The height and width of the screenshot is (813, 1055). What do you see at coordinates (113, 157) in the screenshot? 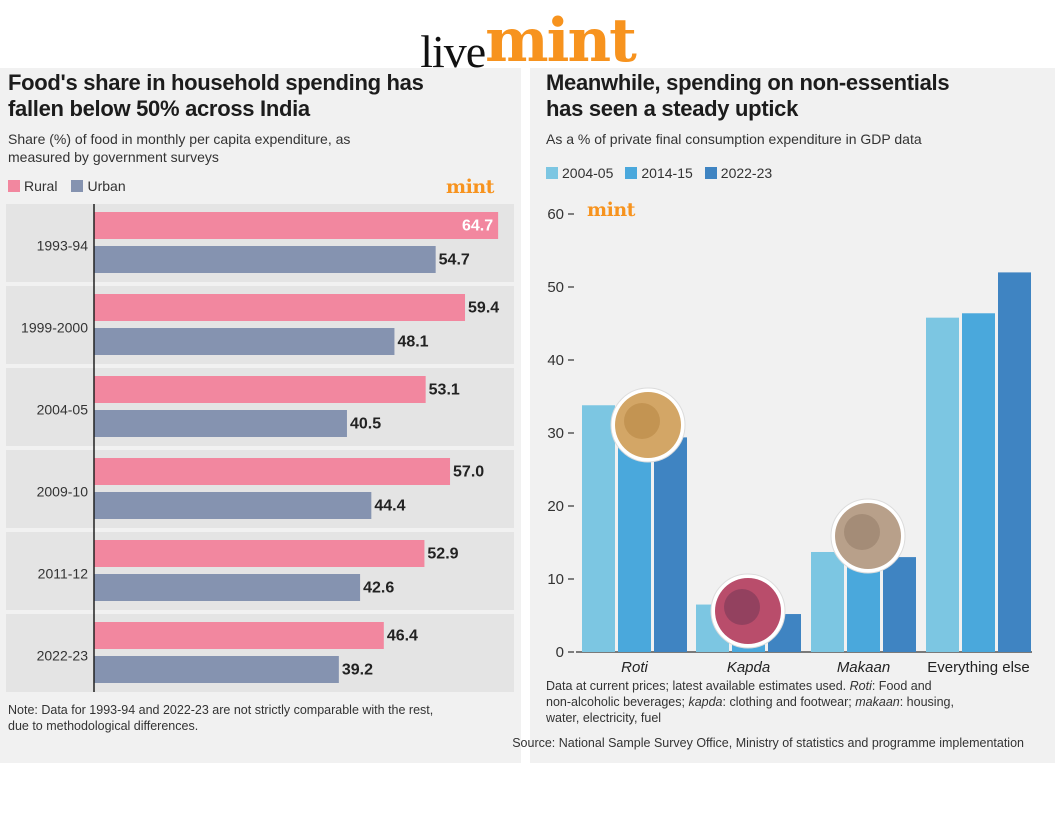
I see `left-subtitle-line-2: measured by government surveys` at bounding box center [113, 157].